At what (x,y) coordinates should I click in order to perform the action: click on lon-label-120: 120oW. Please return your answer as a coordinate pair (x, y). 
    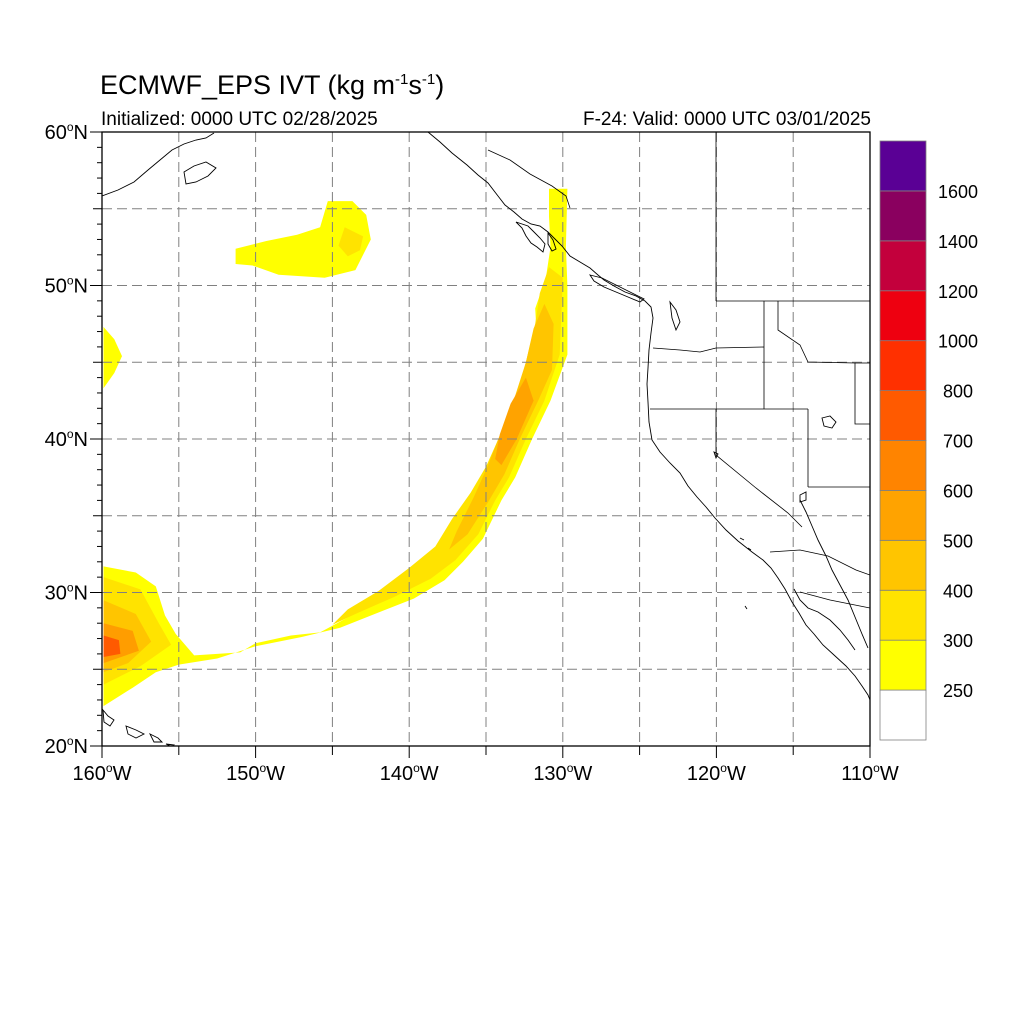
    Looking at the image, I should click on (716, 773).